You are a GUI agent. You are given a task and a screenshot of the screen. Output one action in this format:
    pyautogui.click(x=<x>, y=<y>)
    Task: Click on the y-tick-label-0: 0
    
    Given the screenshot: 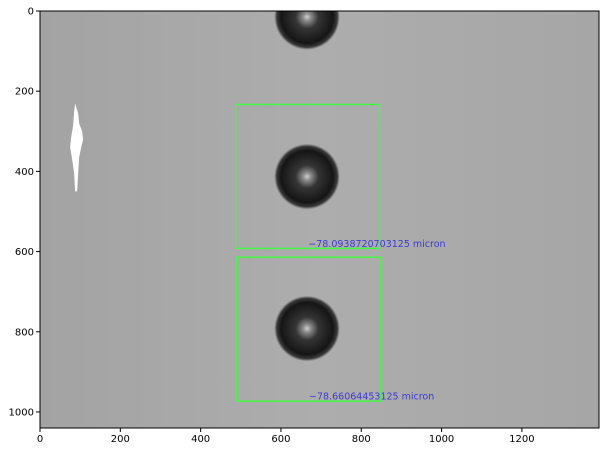 What is the action you would take?
    pyautogui.click(x=31, y=12)
    